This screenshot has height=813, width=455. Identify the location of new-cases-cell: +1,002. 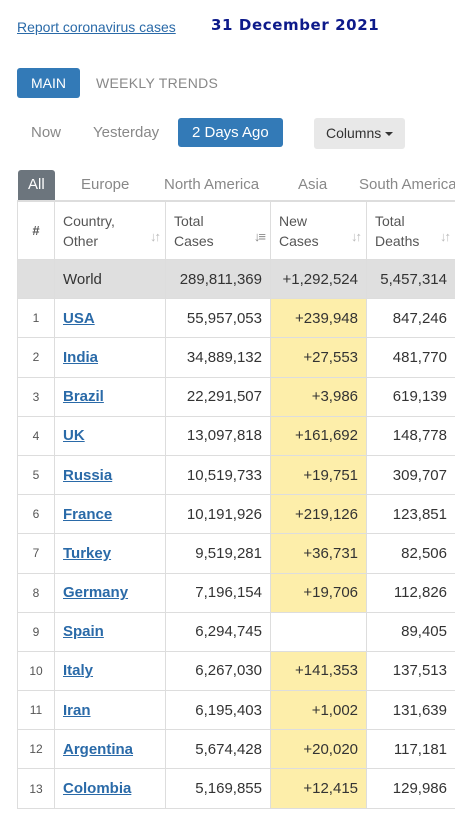
(318, 710).